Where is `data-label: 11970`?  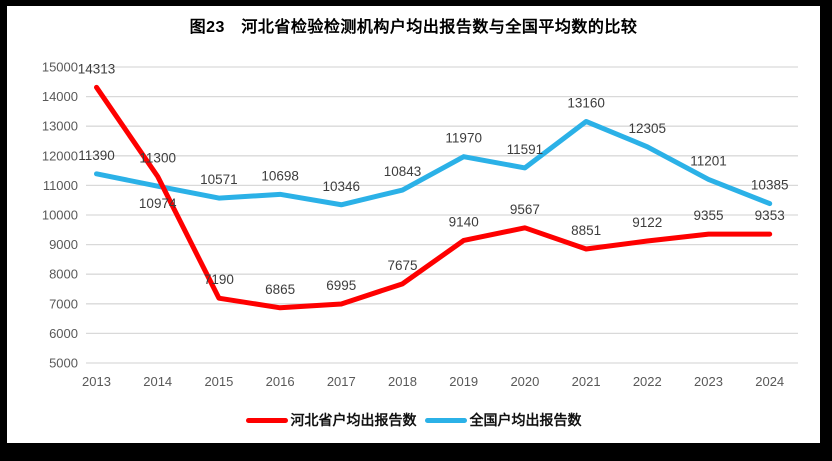
data-label: 11970 is located at coordinates (463, 138).